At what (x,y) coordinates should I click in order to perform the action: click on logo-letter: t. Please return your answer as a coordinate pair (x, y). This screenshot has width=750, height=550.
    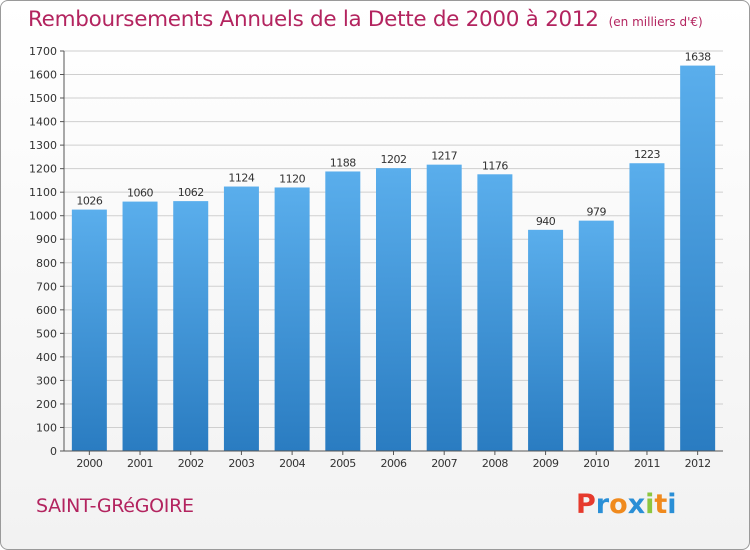
    Looking at the image, I should click on (661, 504).